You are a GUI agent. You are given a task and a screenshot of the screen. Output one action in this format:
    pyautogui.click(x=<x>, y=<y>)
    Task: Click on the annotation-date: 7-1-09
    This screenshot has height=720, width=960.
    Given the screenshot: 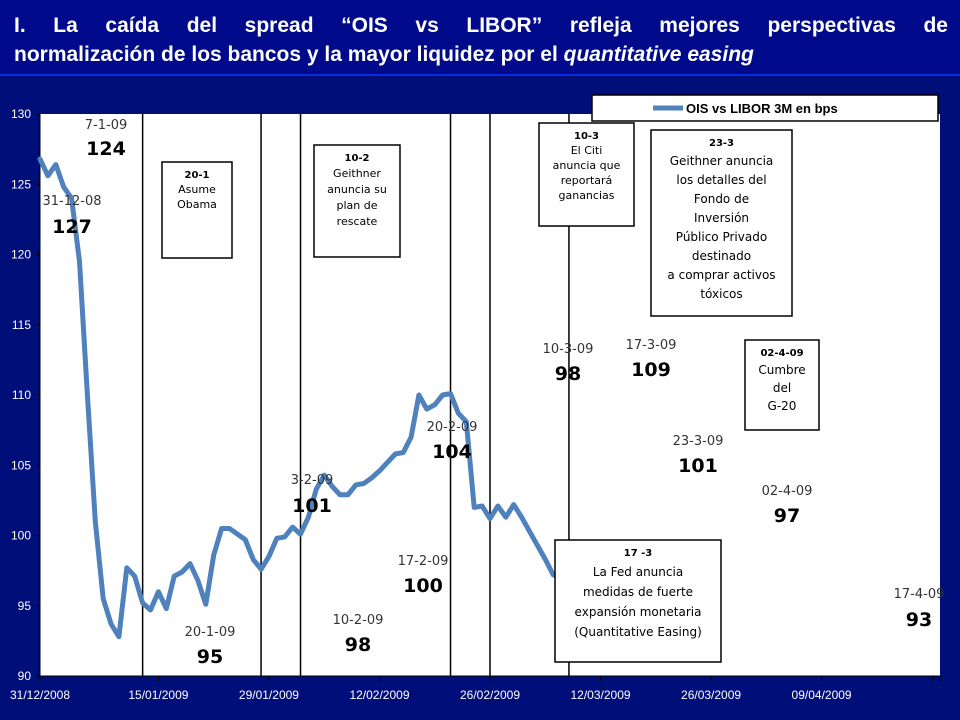 What is the action you would take?
    pyautogui.click(x=106, y=125)
    